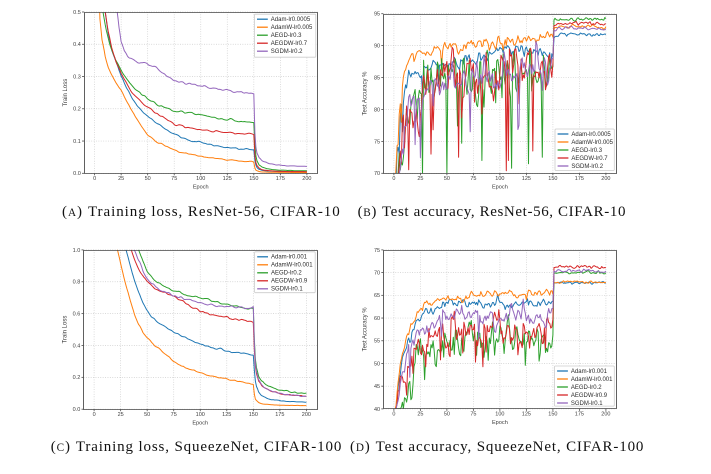 The image size is (711, 474). I want to click on svg-text: 0.3, so click(77, 77).